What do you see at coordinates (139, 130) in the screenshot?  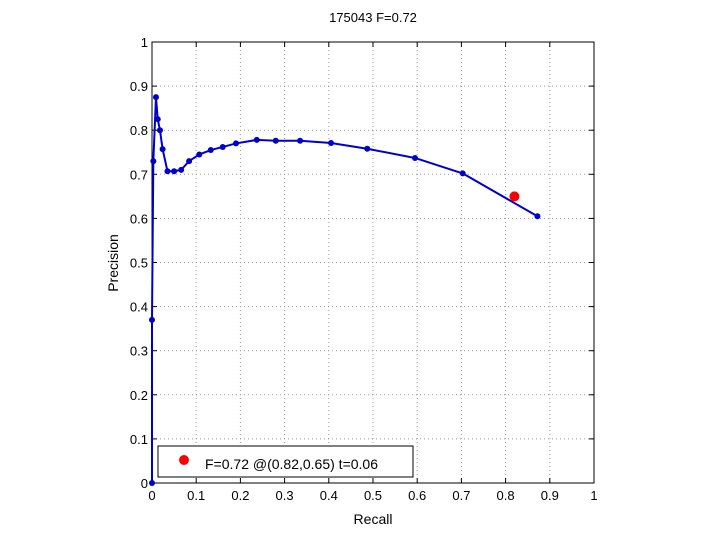 I see `y-tick-label: 0.8` at bounding box center [139, 130].